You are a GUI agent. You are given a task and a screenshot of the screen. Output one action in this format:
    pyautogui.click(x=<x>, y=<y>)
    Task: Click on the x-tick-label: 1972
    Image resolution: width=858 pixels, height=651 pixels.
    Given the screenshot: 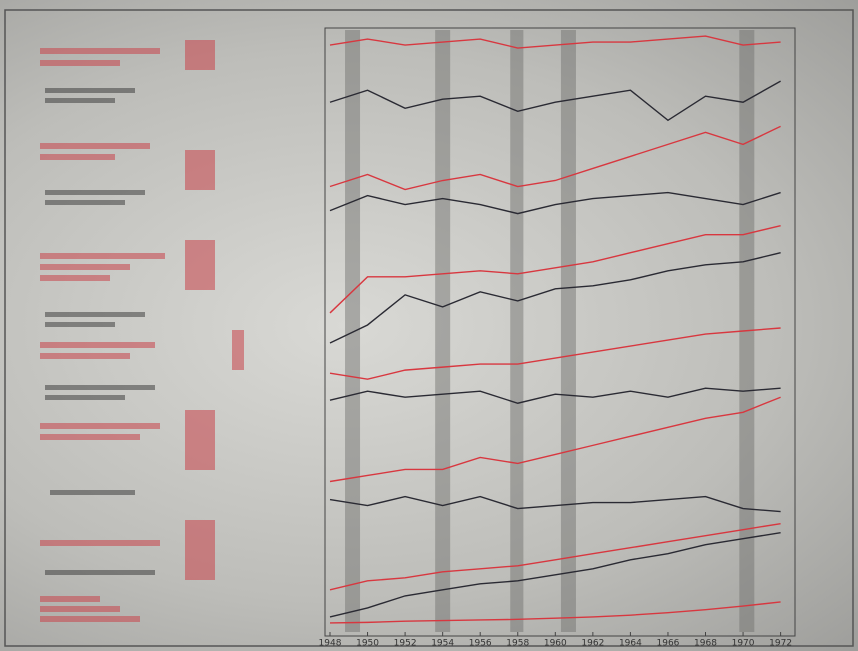 What is the action you would take?
    pyautogui.click(x=780, y=644)
    